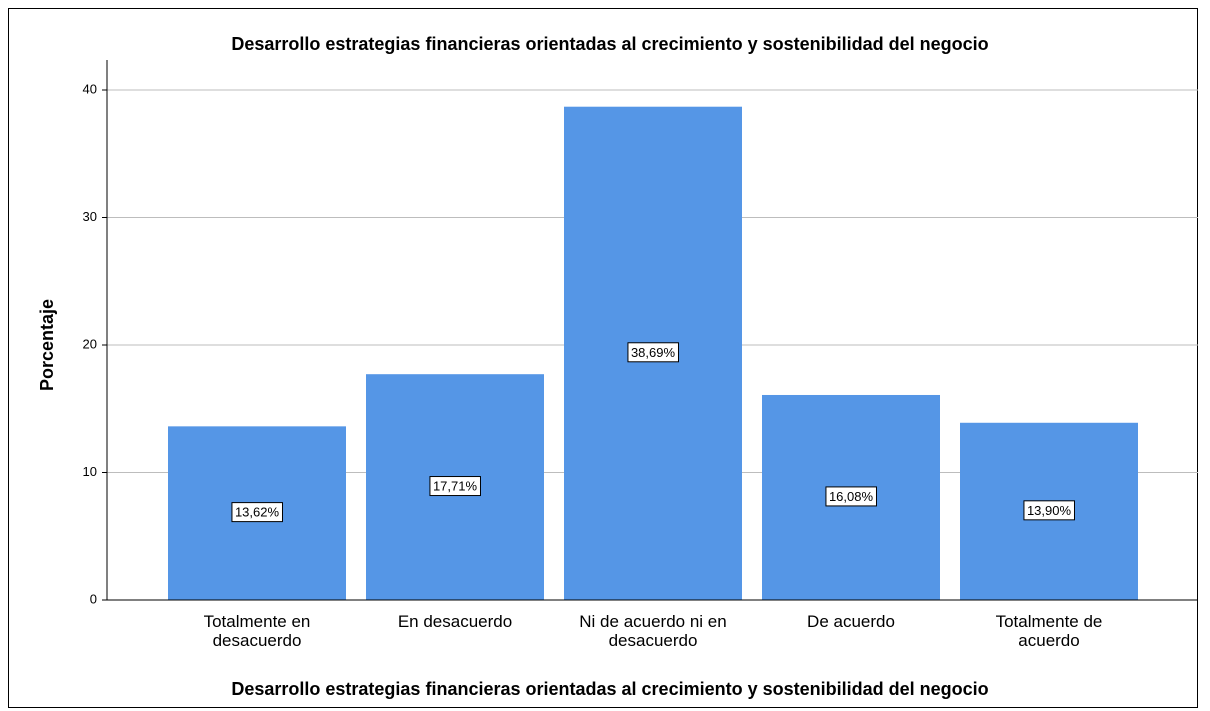  Describe the element at coordinates (455, 621) in the screenshot. I see `x-tick-label: En desacuerdo` at that location.